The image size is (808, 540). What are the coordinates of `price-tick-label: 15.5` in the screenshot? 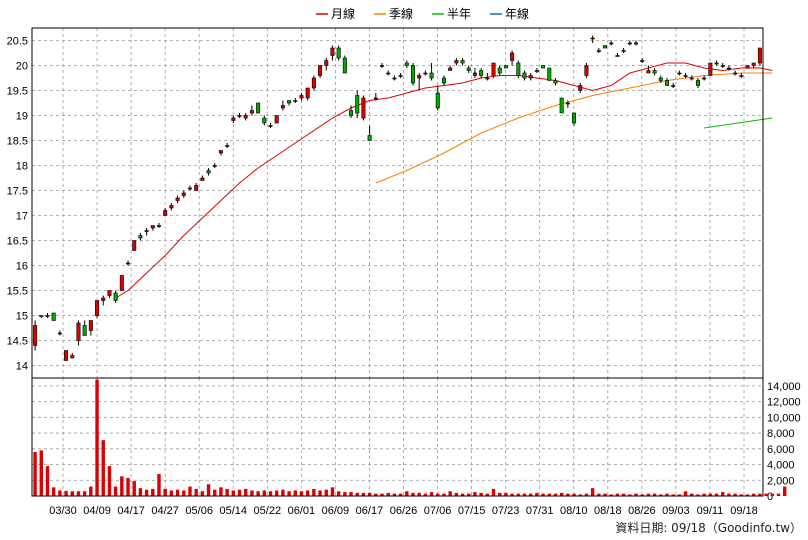 It's located at (17, 292).